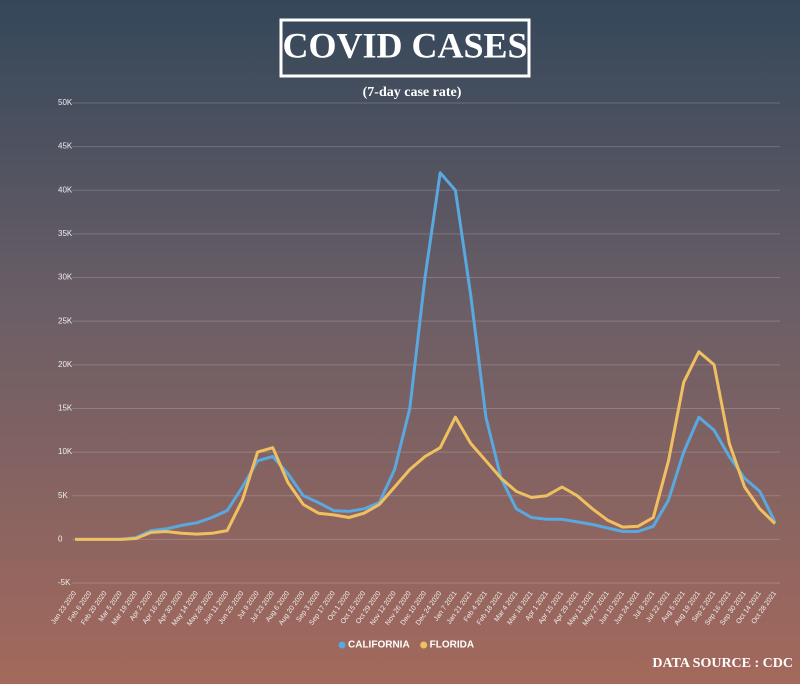 The width and height of the screenshot is (800, 684). I want to click on y-tick-label: 0, so click(60, 538).